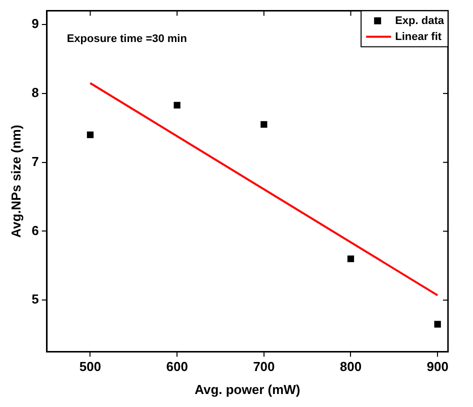 The height and width of the screenshot is (407, 473). What do you see at coordinates (247, 389) in the screenshot?
I see `x-axis-title: Avg. power (mW)` at bounding box center [247, 389].